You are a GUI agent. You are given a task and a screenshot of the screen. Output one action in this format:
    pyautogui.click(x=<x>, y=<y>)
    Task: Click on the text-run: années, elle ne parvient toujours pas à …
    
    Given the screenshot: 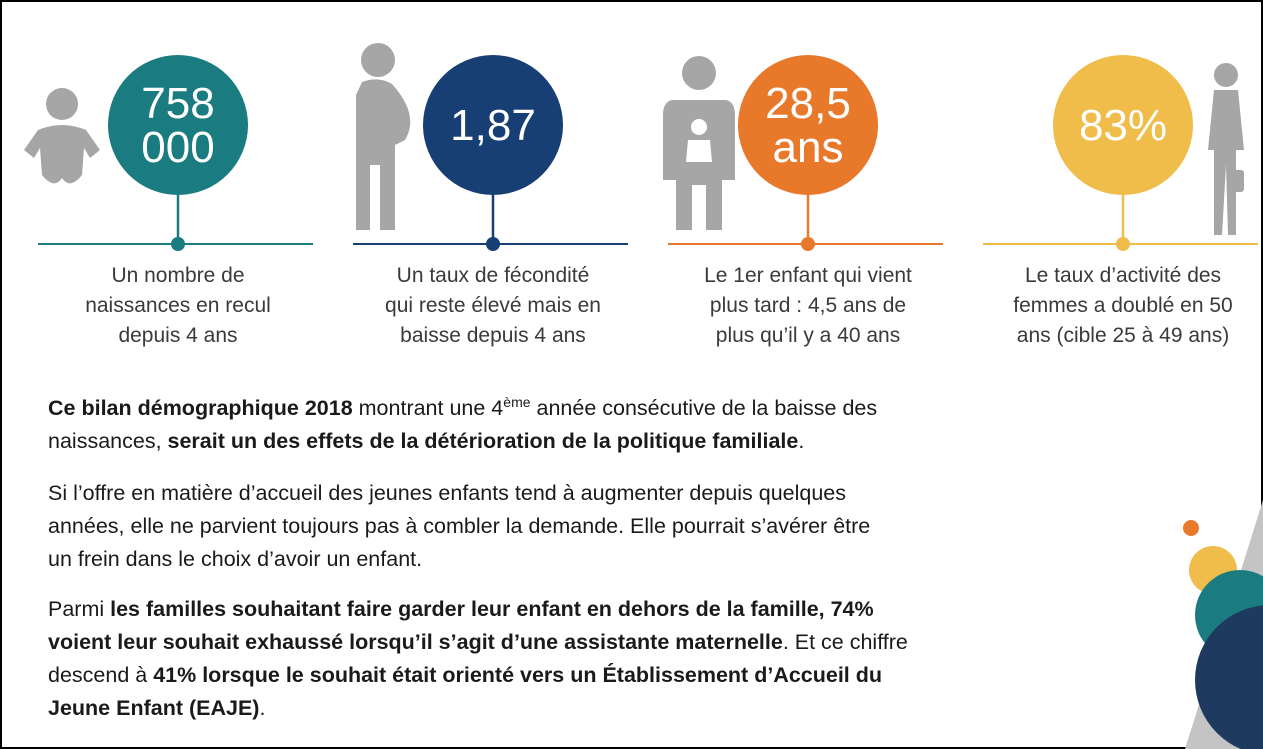 What is the action you would take?
    pyautogui.click(x=459, y=526)
    